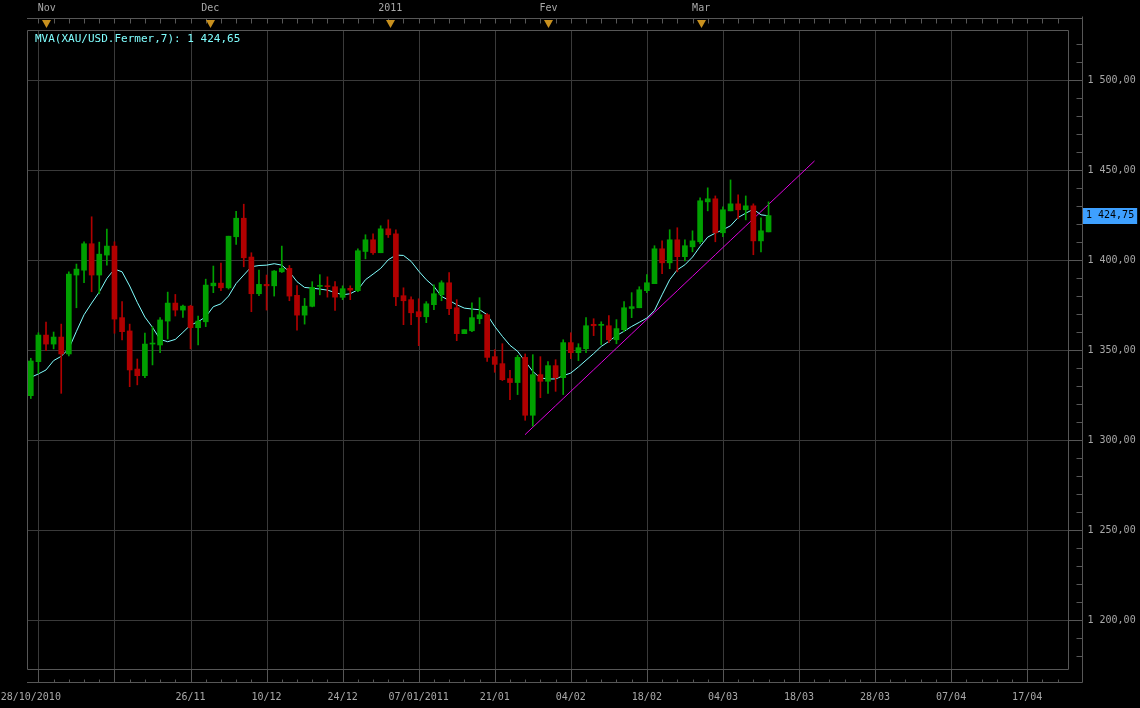 The width and height of the screenshot is (1140, 708). Describe the element at coordinates (210, 8) in the screenshot. I see `x2-tick-label: Dec` at that location.